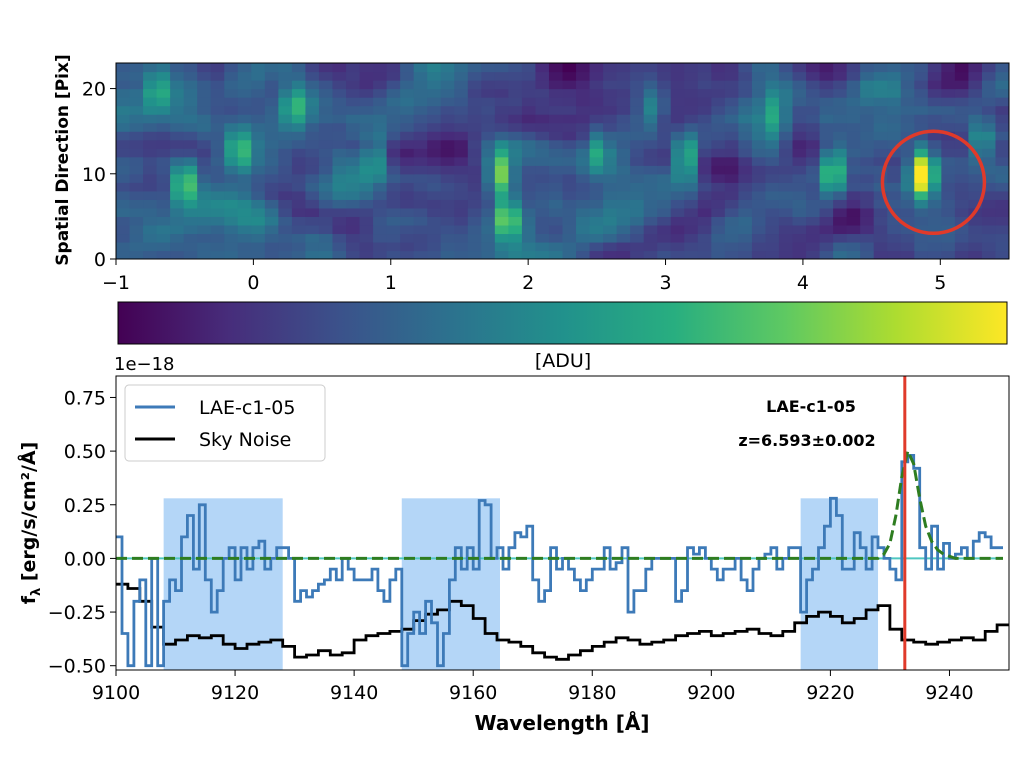  I want to click on heatmap-x-tick-label: 4, so click(803, 283).